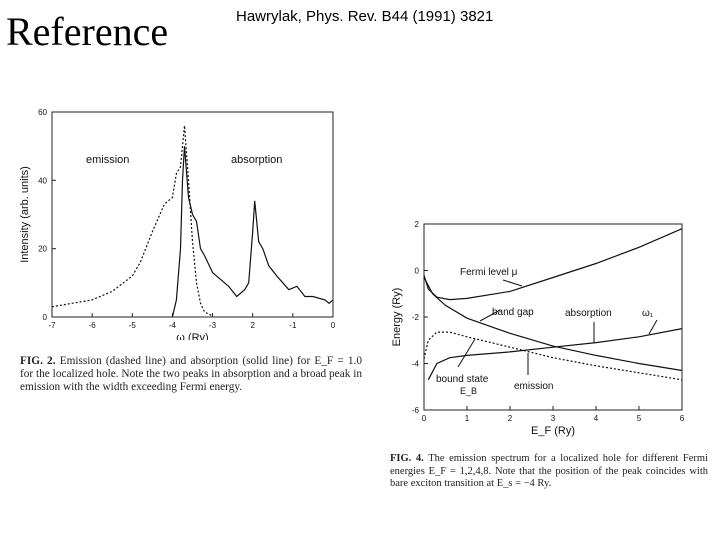 This screenshot has height=540, width=720. I want to click on x-tick-label: 1, so click(467, 418).